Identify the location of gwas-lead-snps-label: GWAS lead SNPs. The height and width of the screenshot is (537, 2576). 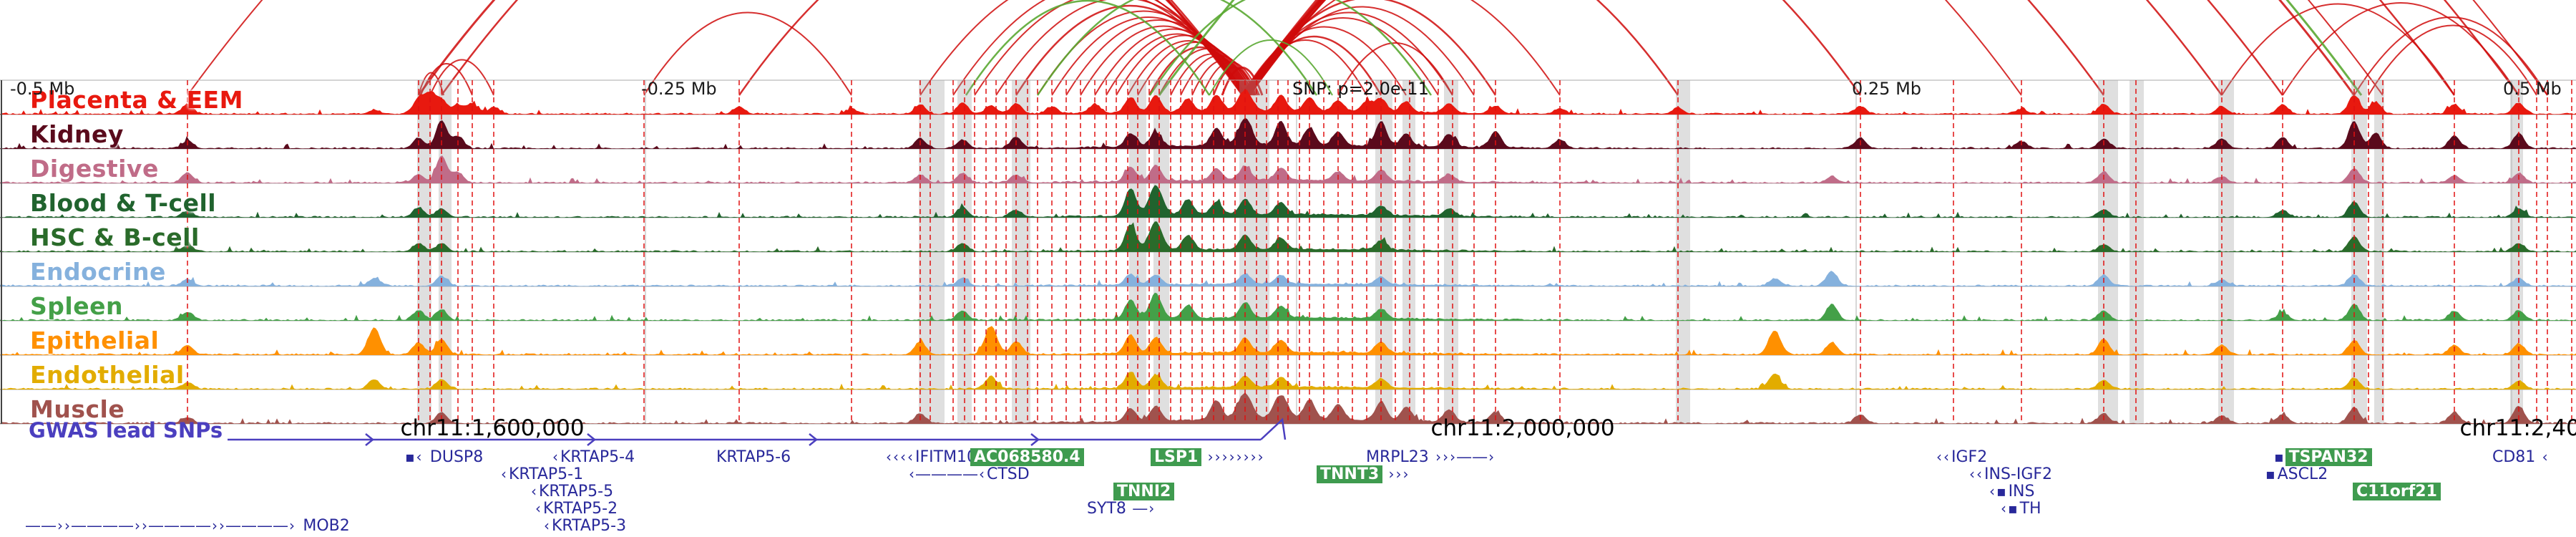
(126, 430).